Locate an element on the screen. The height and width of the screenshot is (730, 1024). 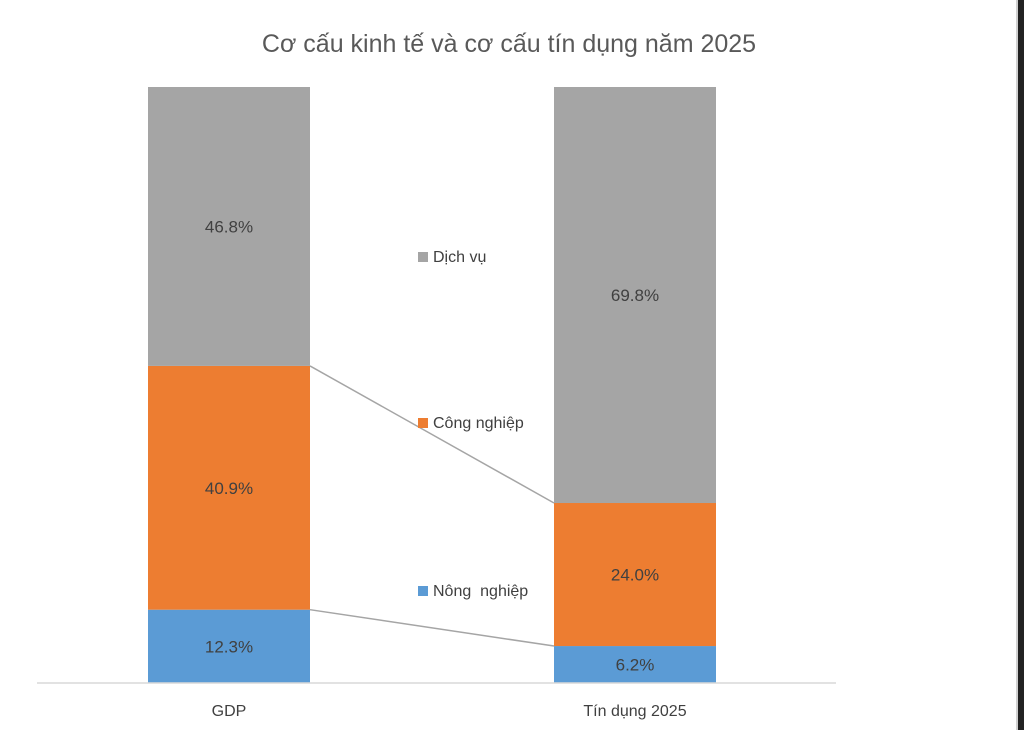
legend-label-cong-nghiep: Công nghiệp is located at coordinates (478, 423).